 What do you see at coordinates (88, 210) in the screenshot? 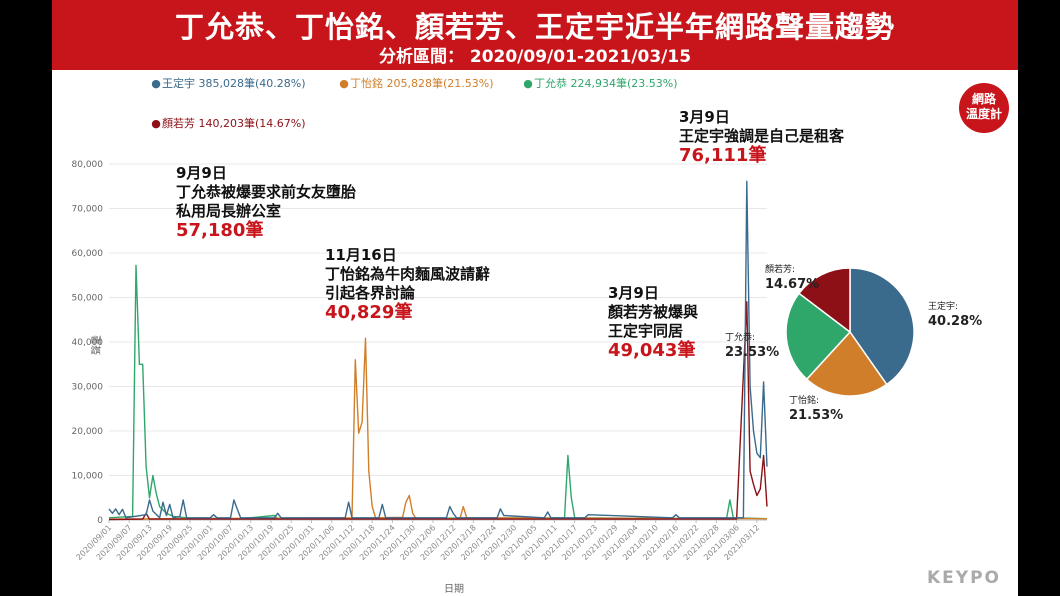
I see `y-tick-label: 70,000` at bounding box center [88, 210].